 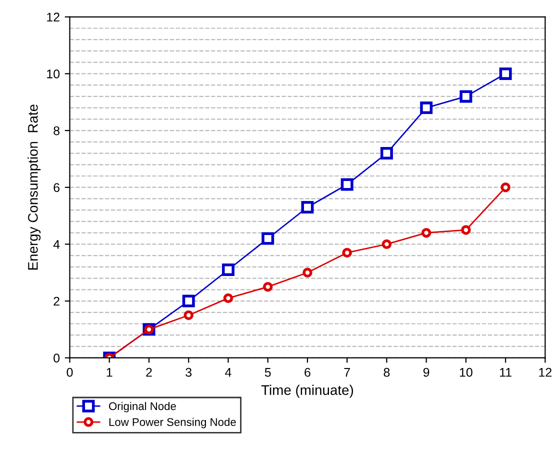 What do you see at coordinates (56, 244) in the screenshot?
I see `y-tick-label: 4` at bounding box center [56, 244].